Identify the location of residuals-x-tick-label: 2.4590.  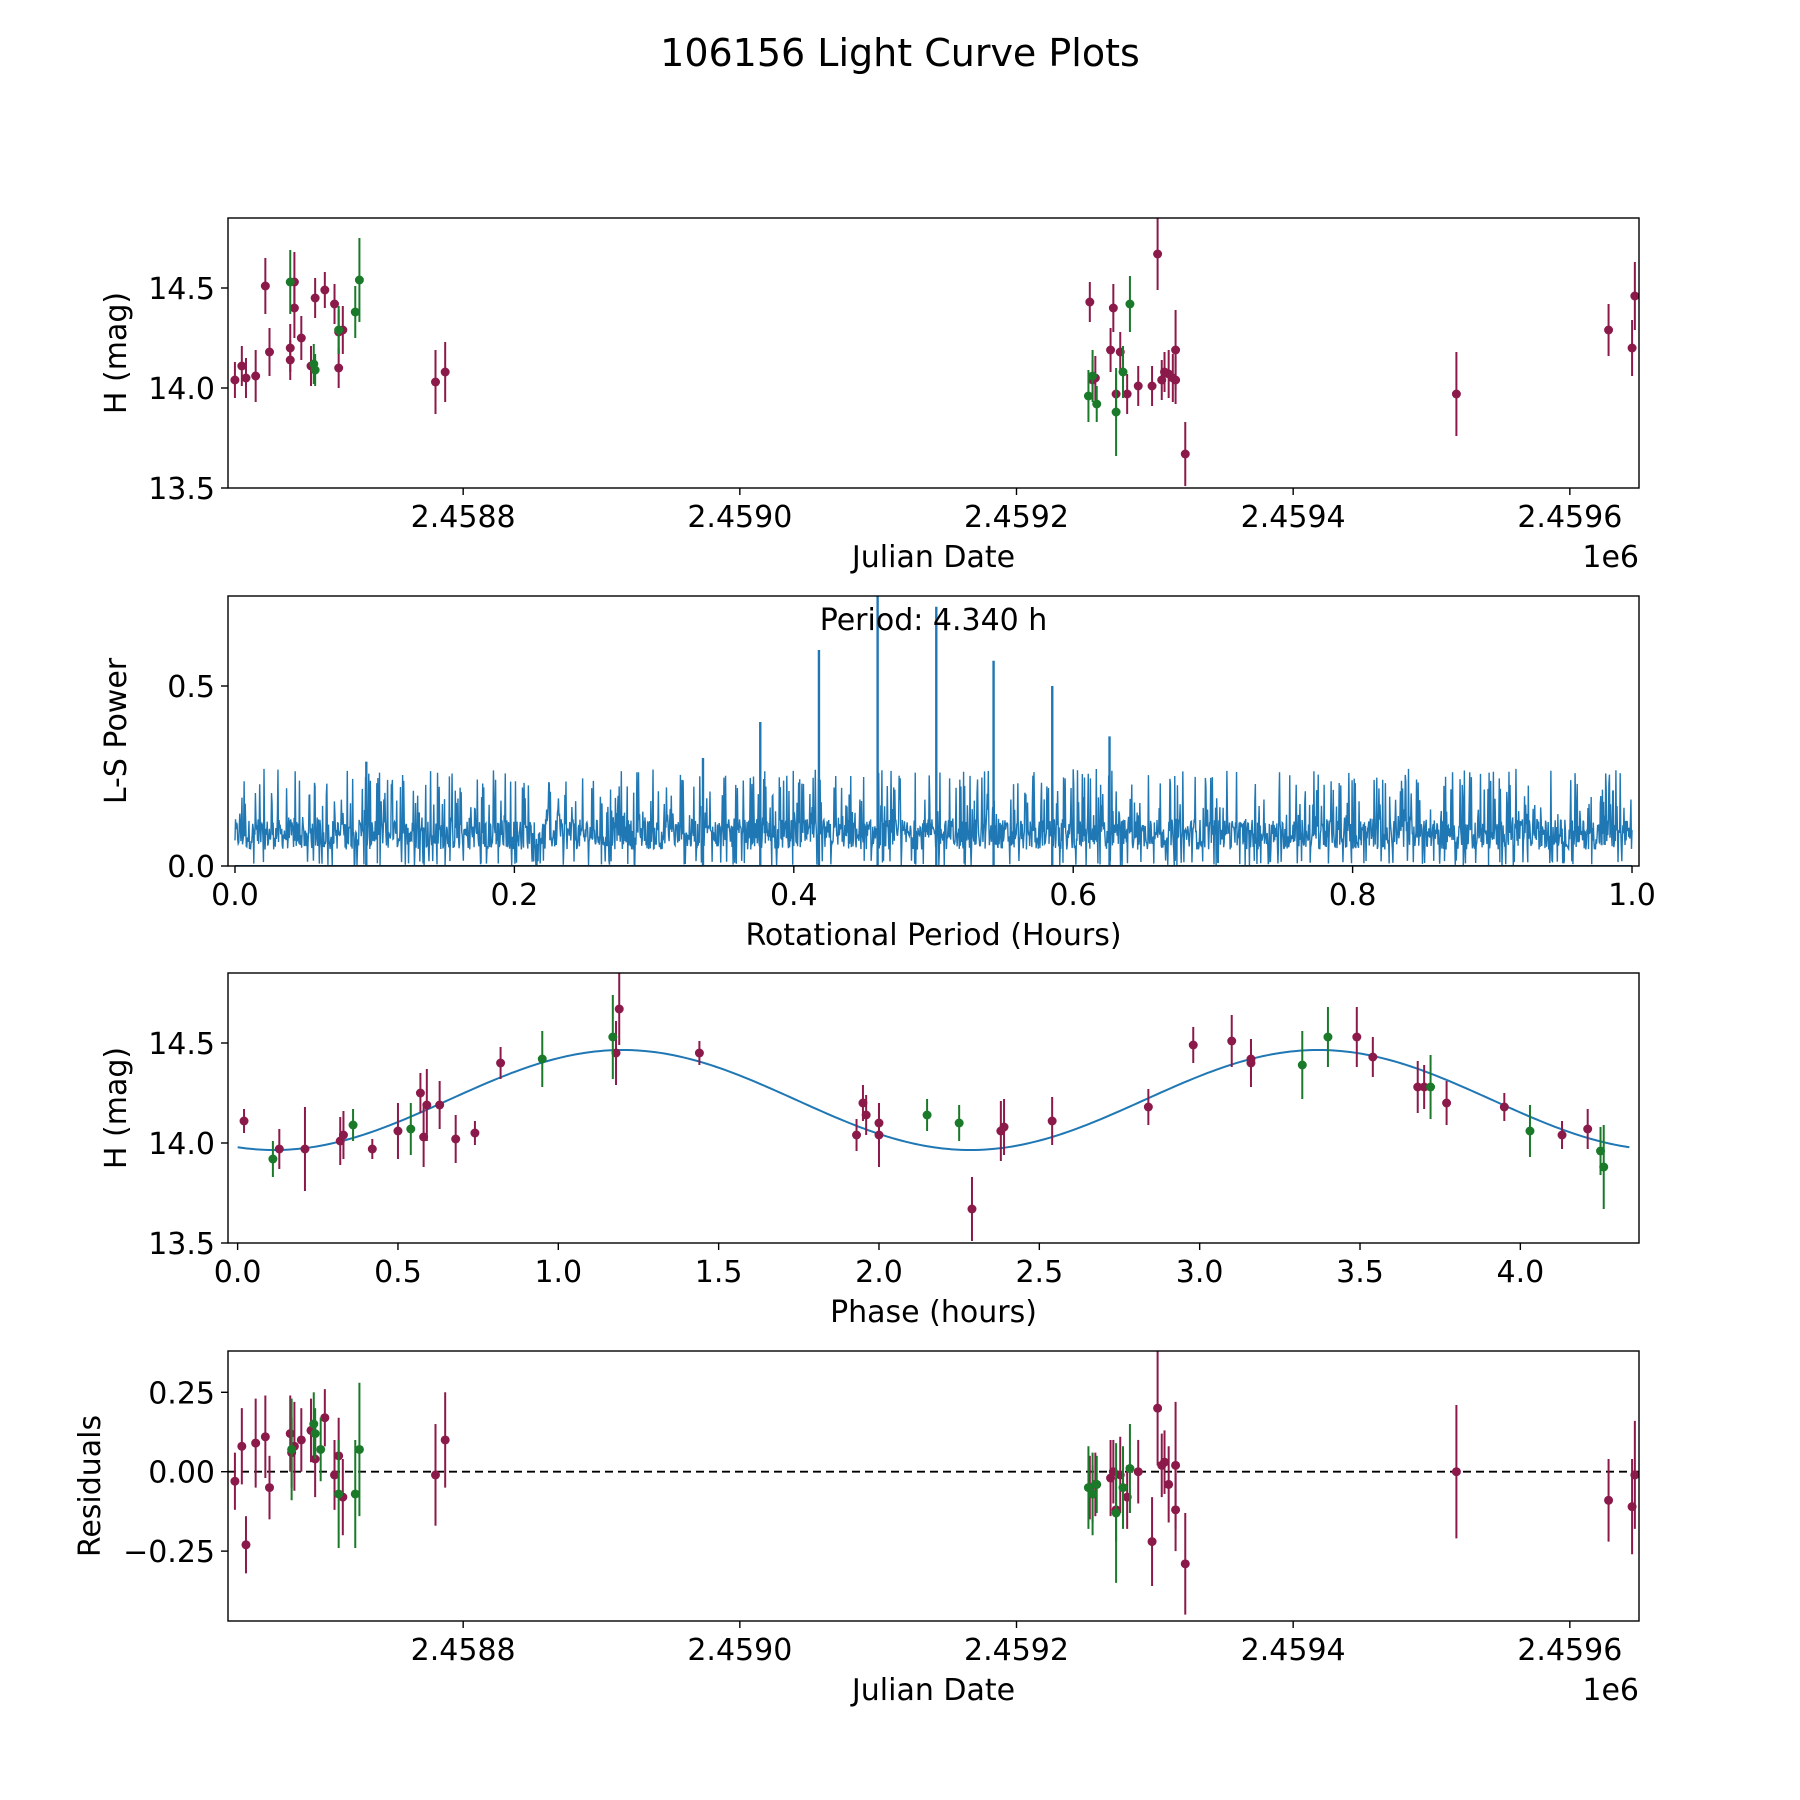
(739, 1650).